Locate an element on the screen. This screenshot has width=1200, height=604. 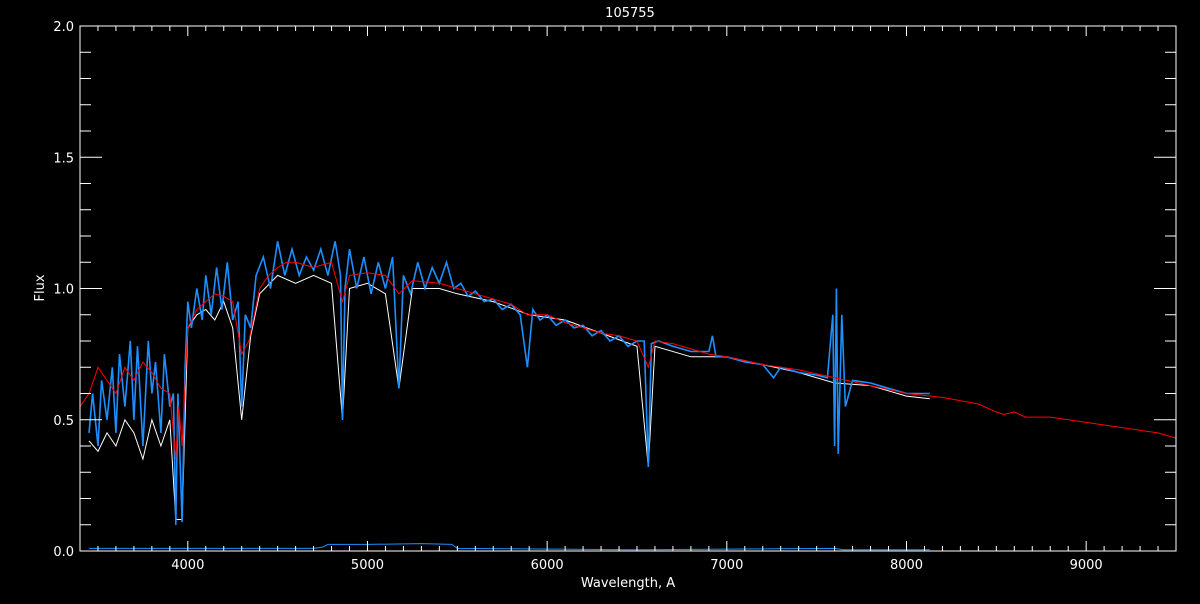
x-tick-label: 6000 is located at coordinates (547, 565).